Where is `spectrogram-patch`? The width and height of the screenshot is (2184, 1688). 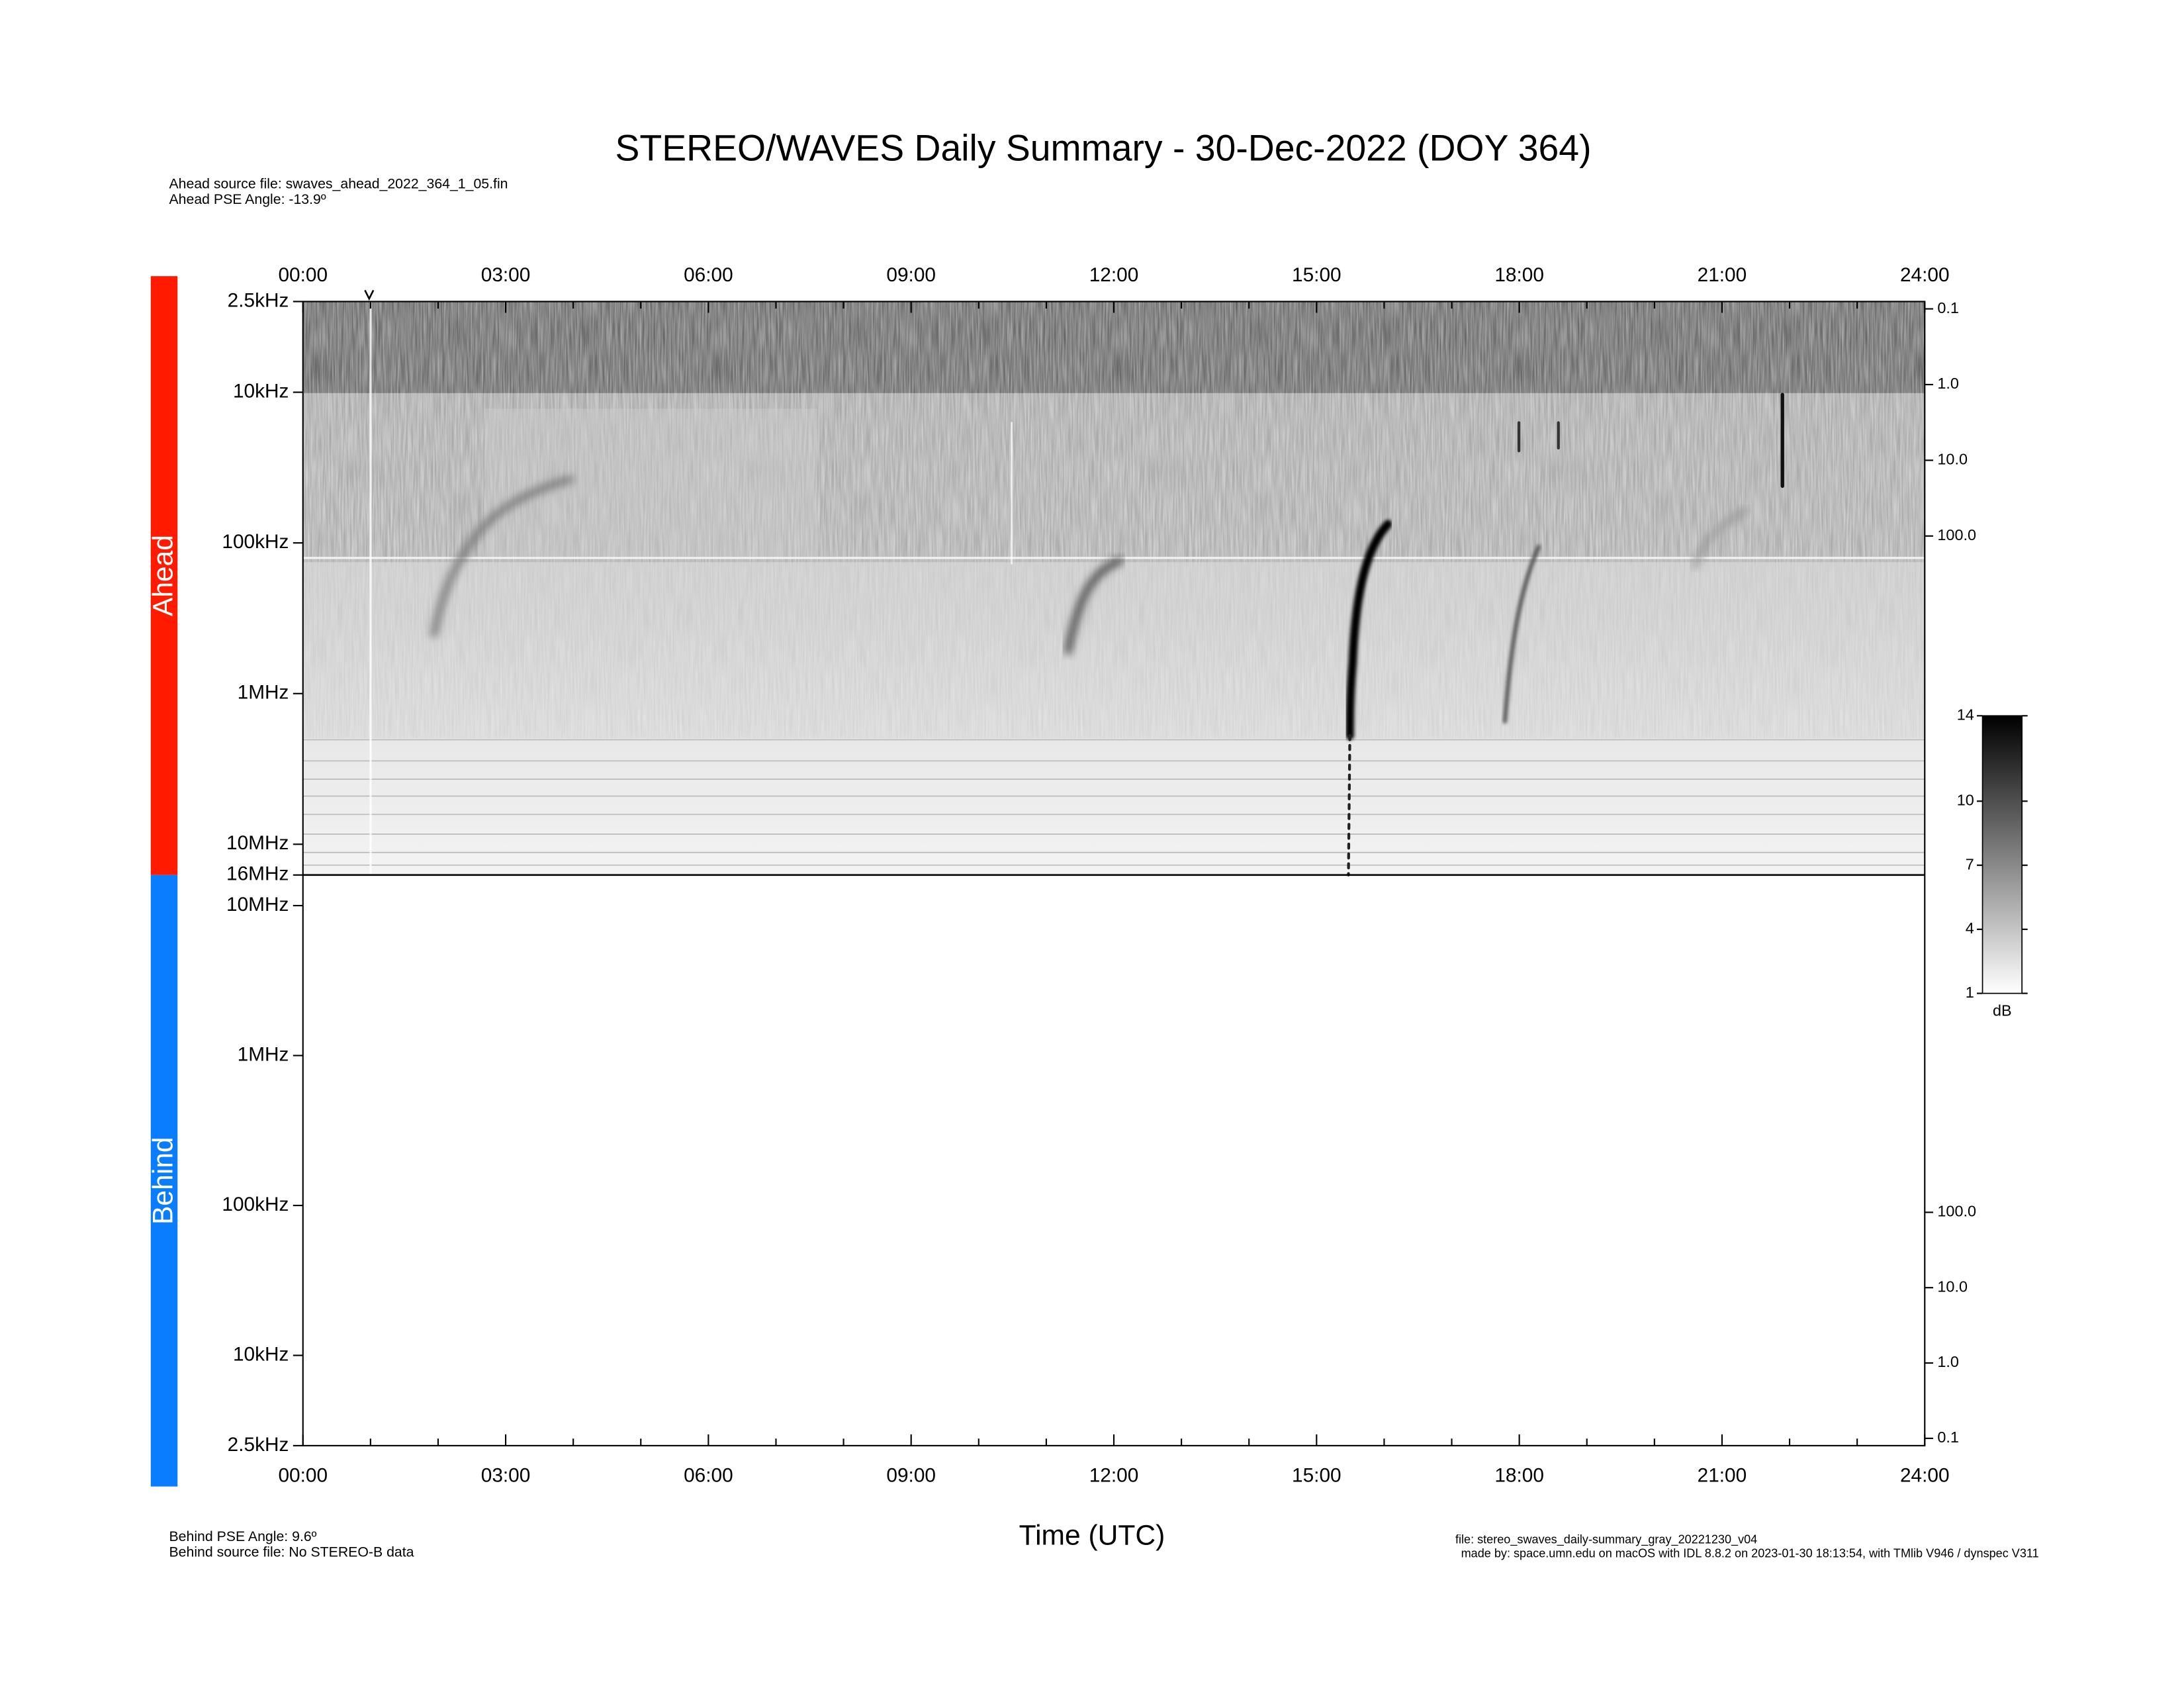 spectrogram-patch is located at coordinates (650, 482).